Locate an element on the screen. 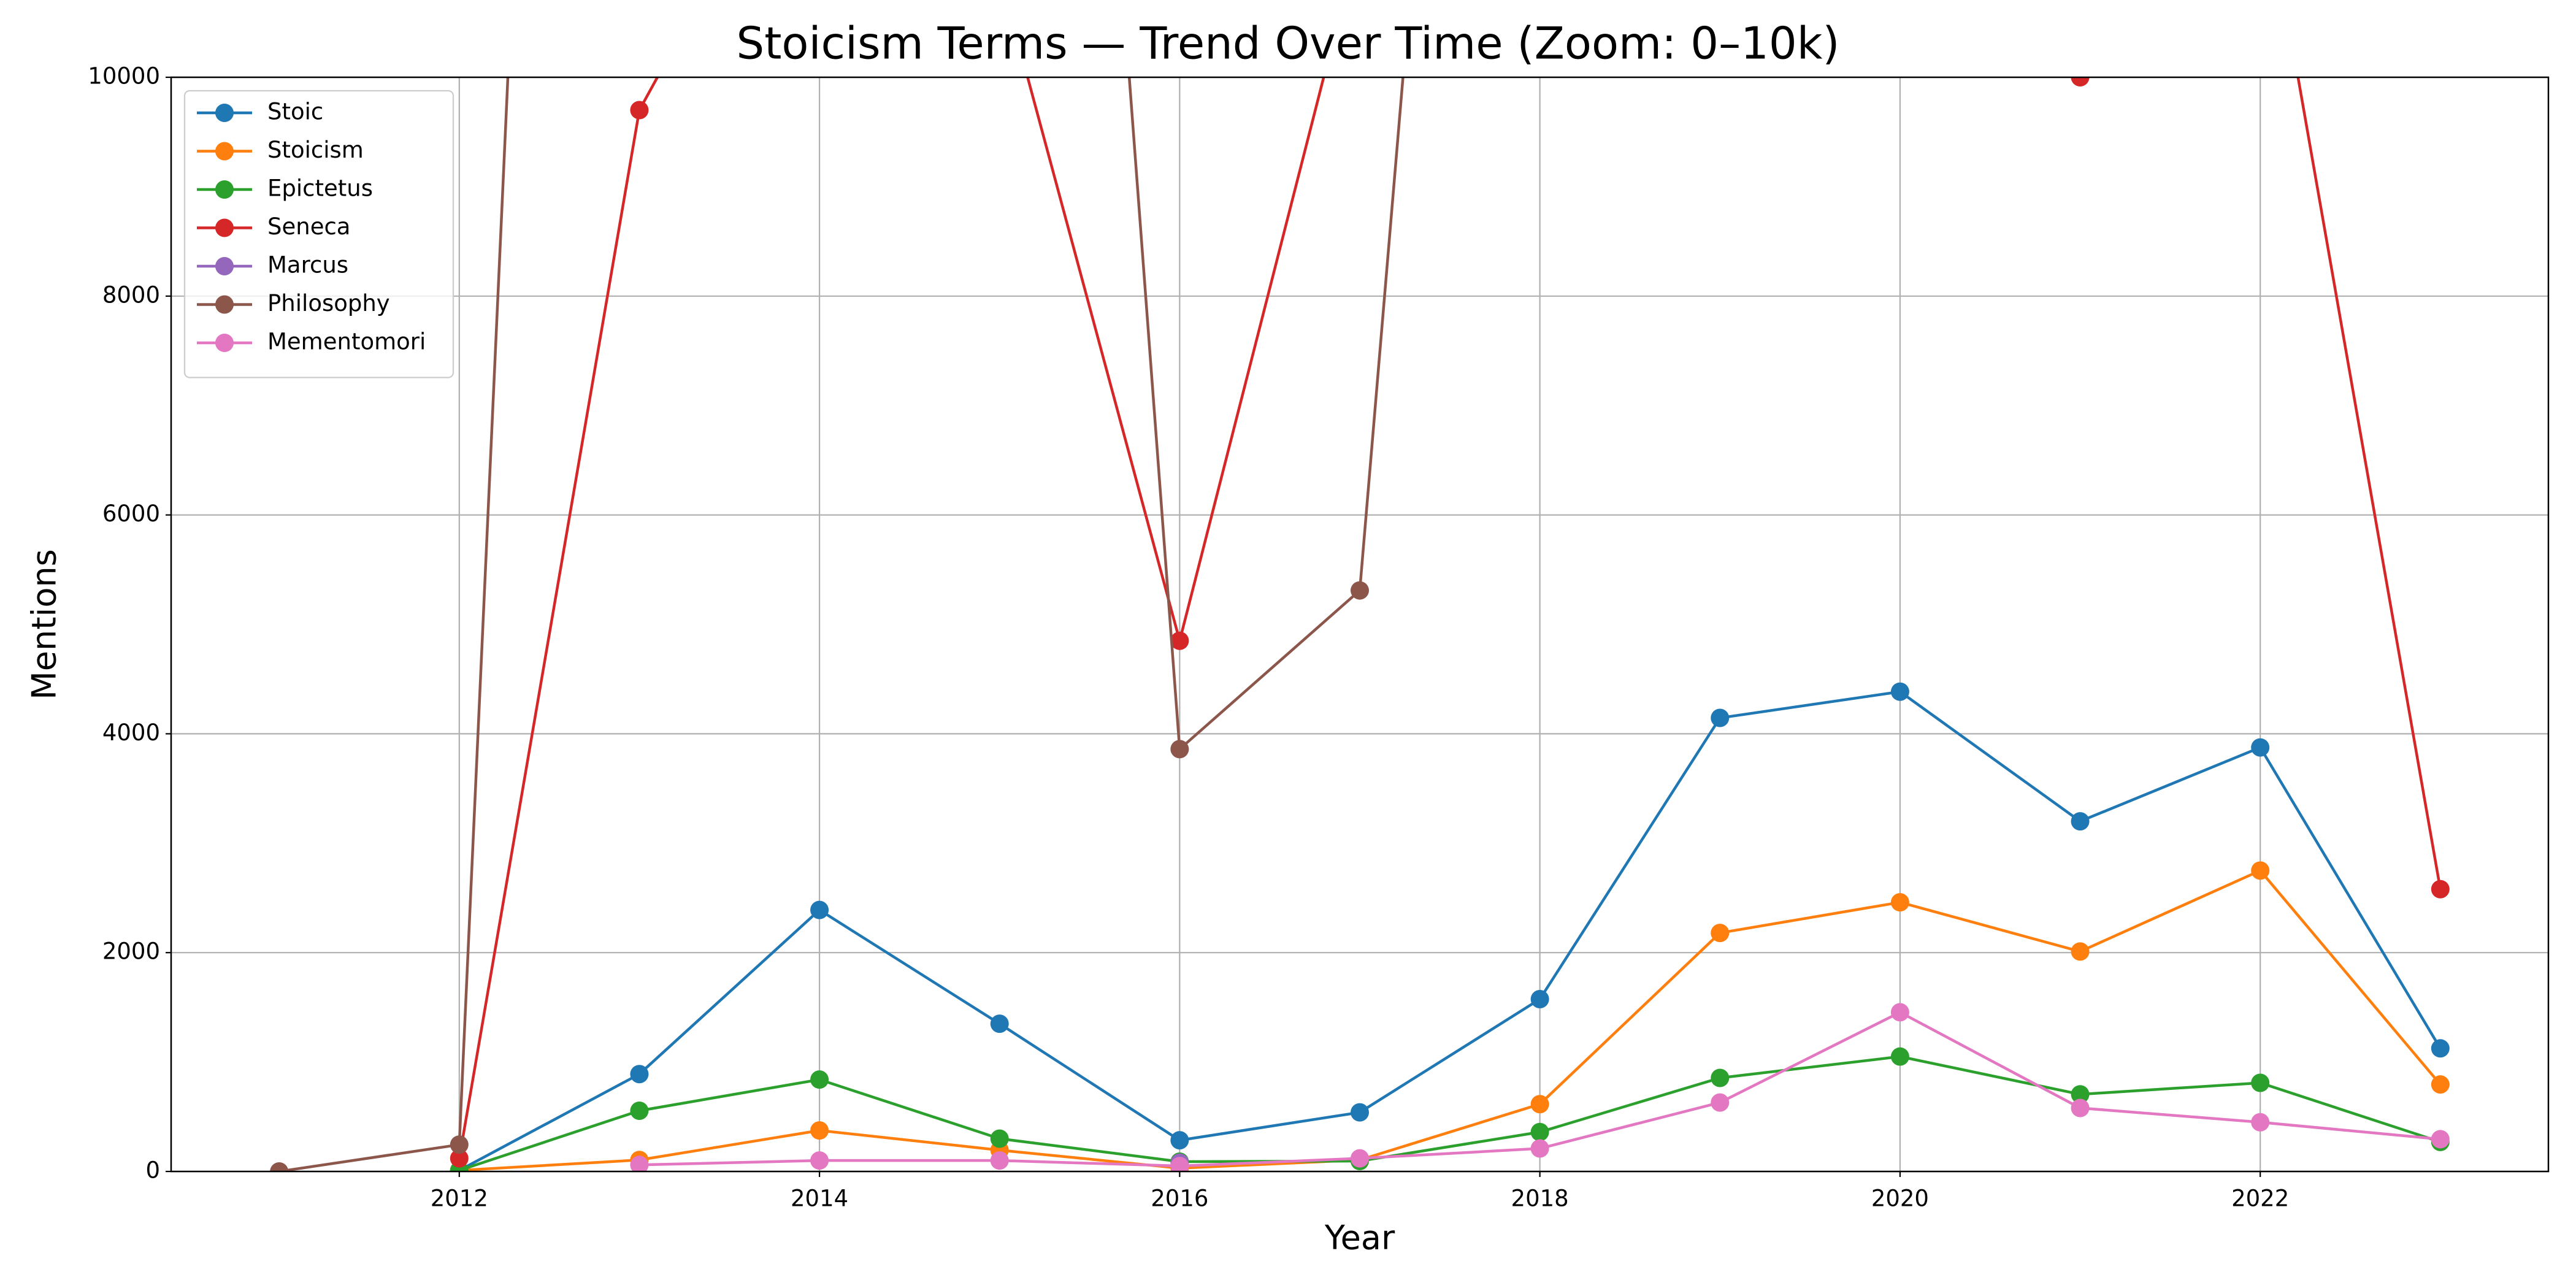 The image size is (2576, 1288). legend-label: Marcus is located at coordinates (307, 265).